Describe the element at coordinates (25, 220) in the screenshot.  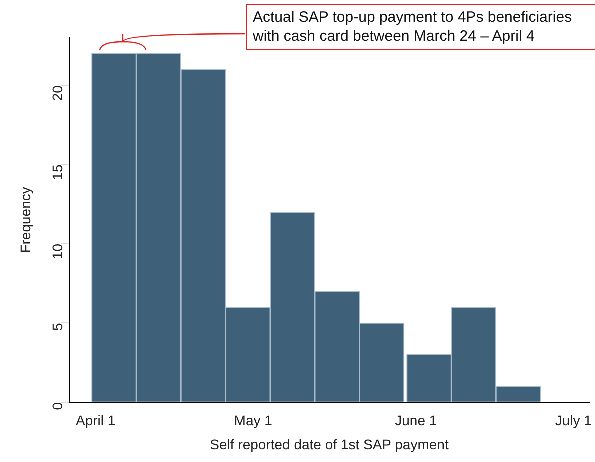
I see `y-axis-title: Frequency` at that location.